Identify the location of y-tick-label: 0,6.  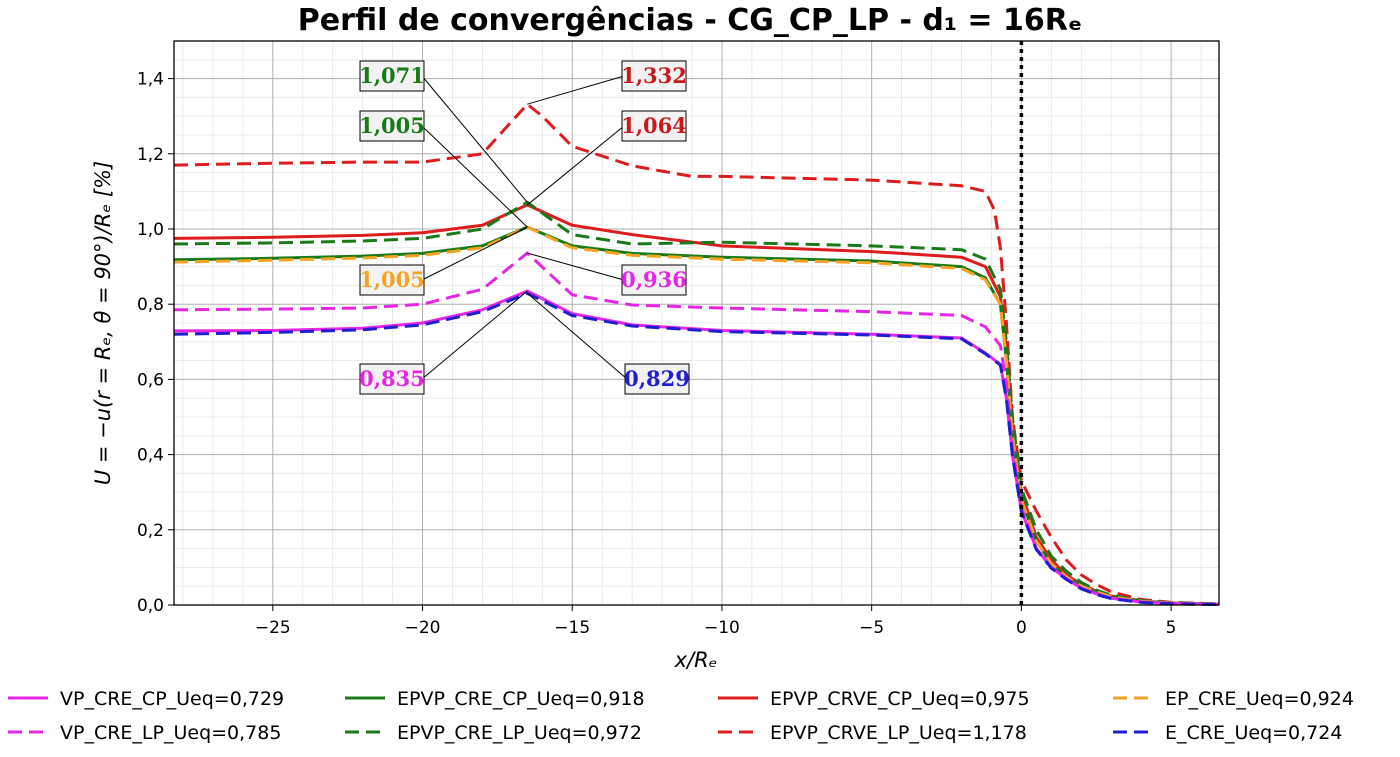
(150, 380).